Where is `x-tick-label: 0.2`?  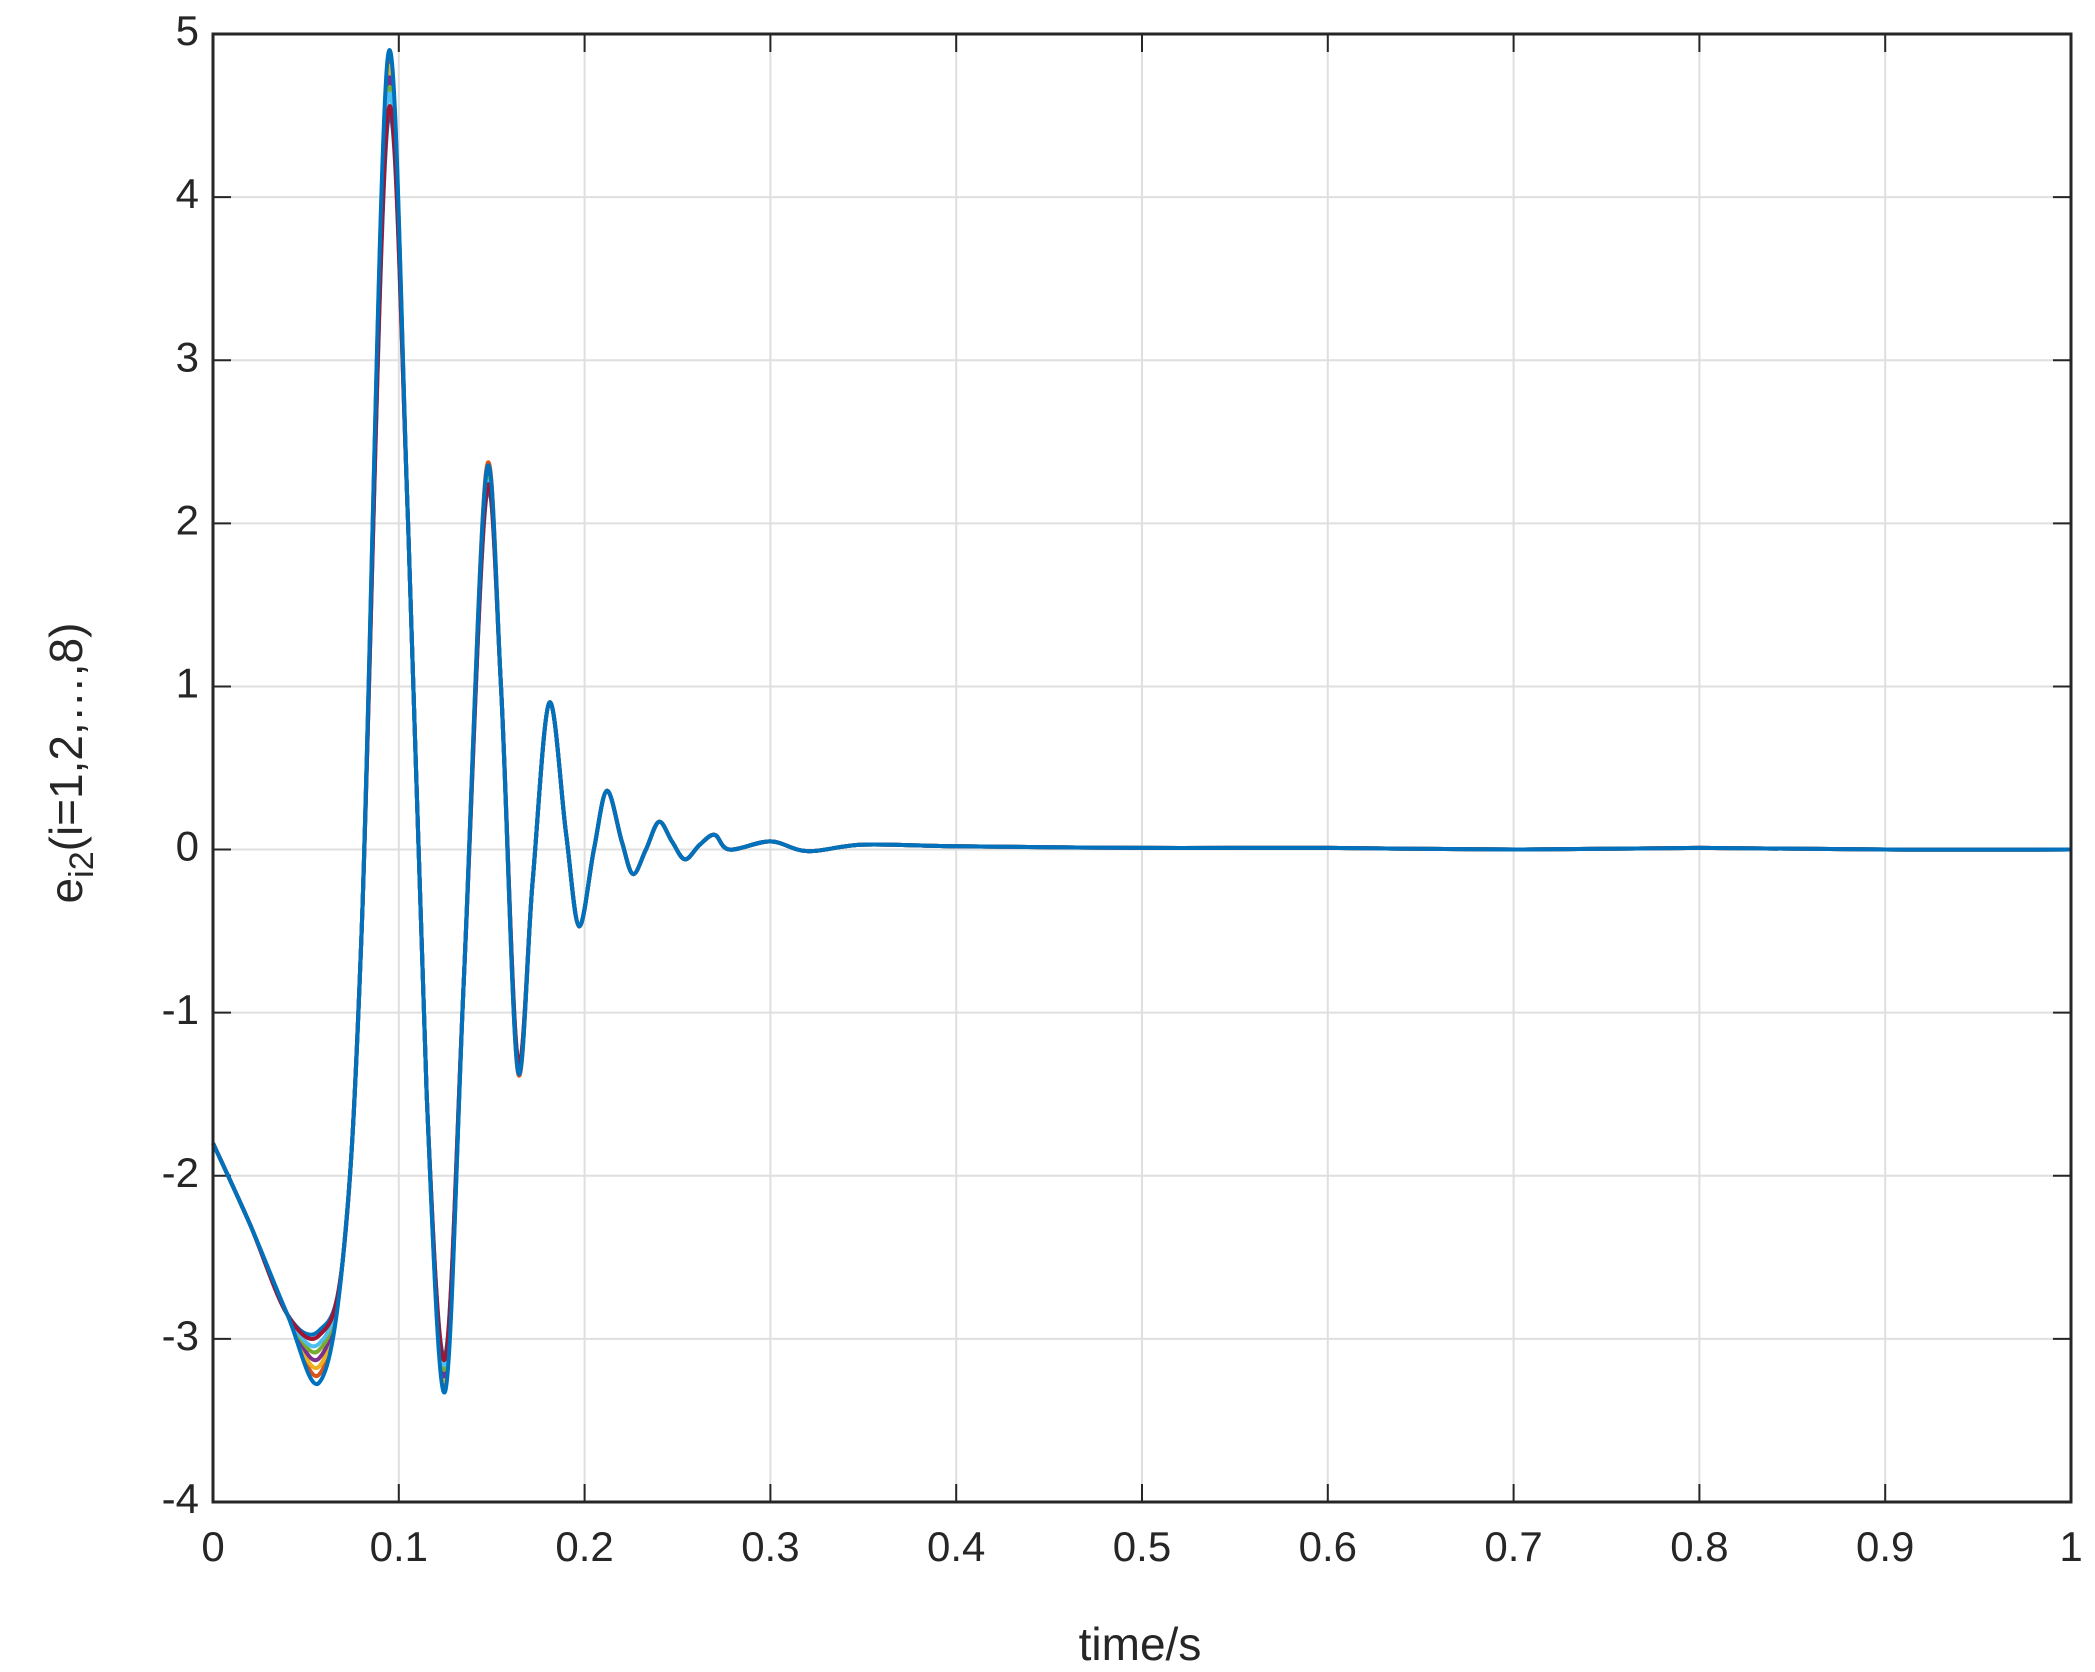
x-tick-label: 0.2 is located at coordinates (584, 1546).